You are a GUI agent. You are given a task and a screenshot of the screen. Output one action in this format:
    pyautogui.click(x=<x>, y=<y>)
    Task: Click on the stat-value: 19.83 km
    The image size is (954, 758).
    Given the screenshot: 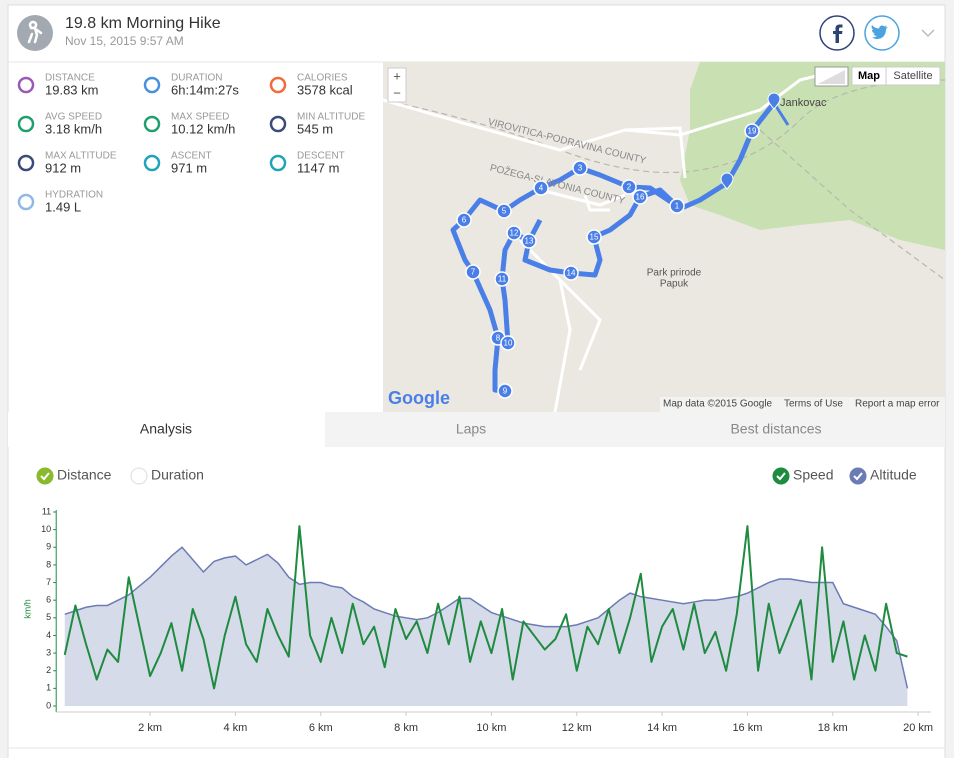 What is the action you would take?
    pyautogui.click(x=71, y=89)
    